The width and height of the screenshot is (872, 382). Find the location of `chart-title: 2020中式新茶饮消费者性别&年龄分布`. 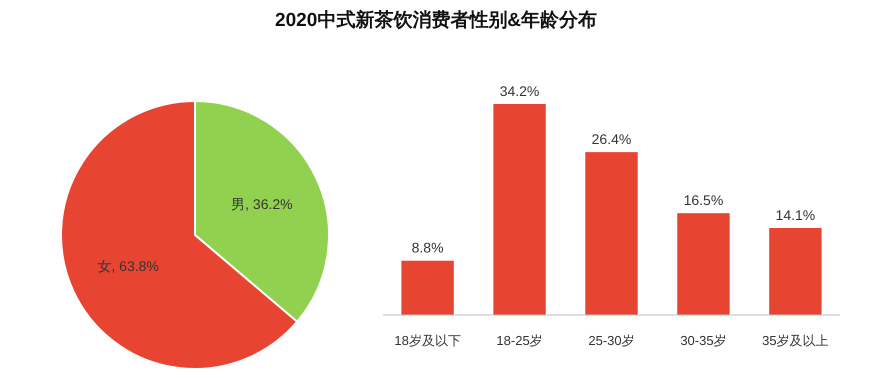

chart-title: 2020中式新茶饮消费者性别&年龄分布 is located at coordinates (436, 20).